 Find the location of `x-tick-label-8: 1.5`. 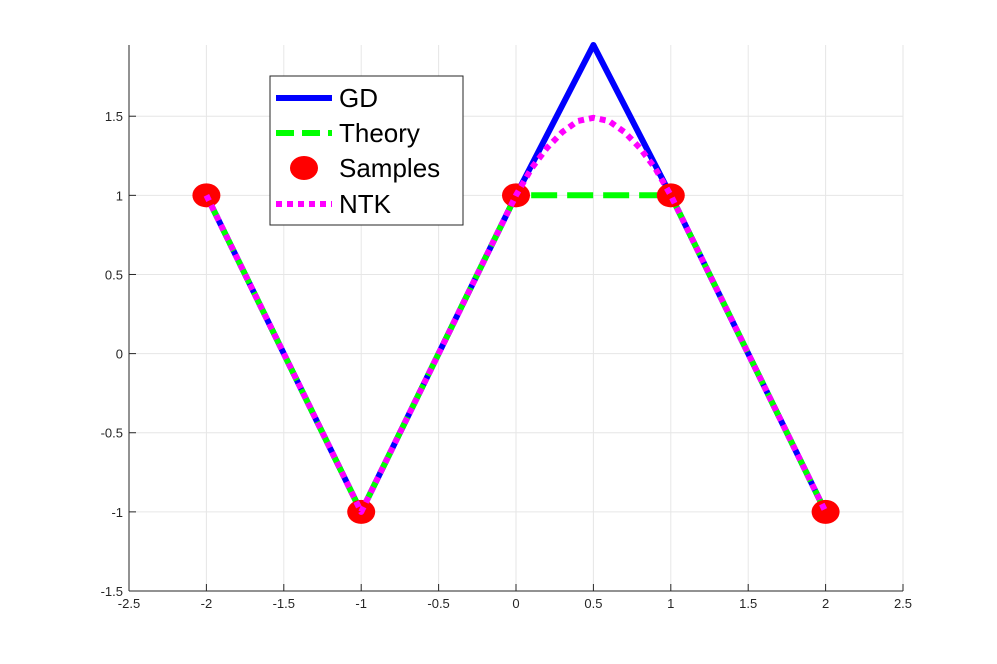

x-tick-label-8: 1.5 is located at coordinates (748, 603).